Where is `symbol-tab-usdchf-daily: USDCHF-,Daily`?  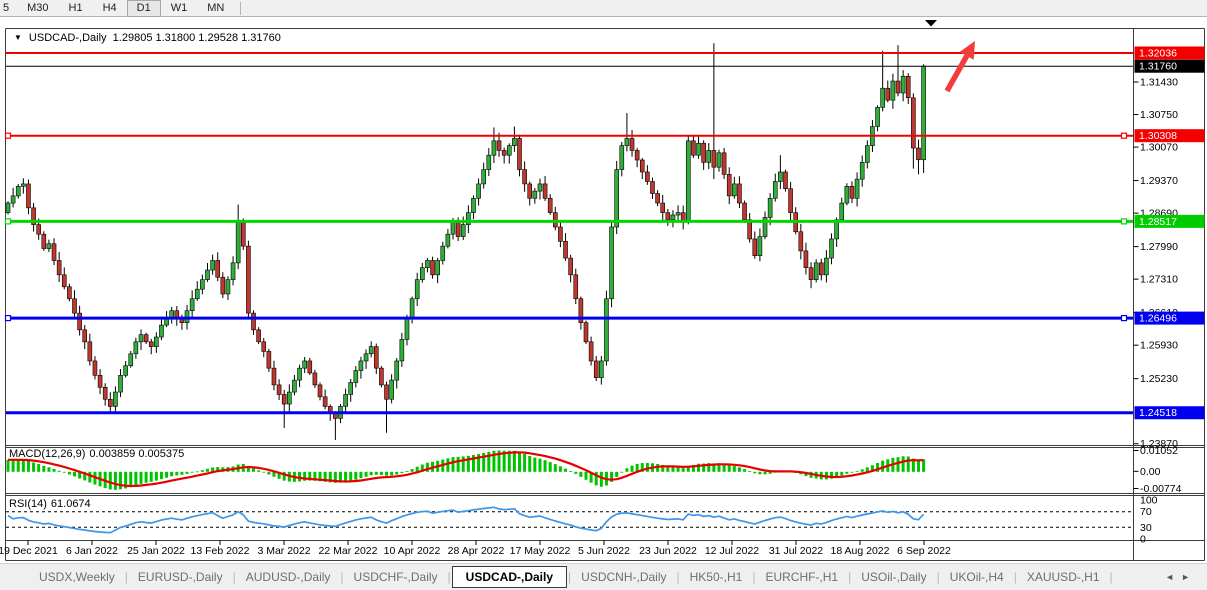
symbol-tab-usdchf-daily: USDCHF-,Daily is located at coordinates (395, 577).